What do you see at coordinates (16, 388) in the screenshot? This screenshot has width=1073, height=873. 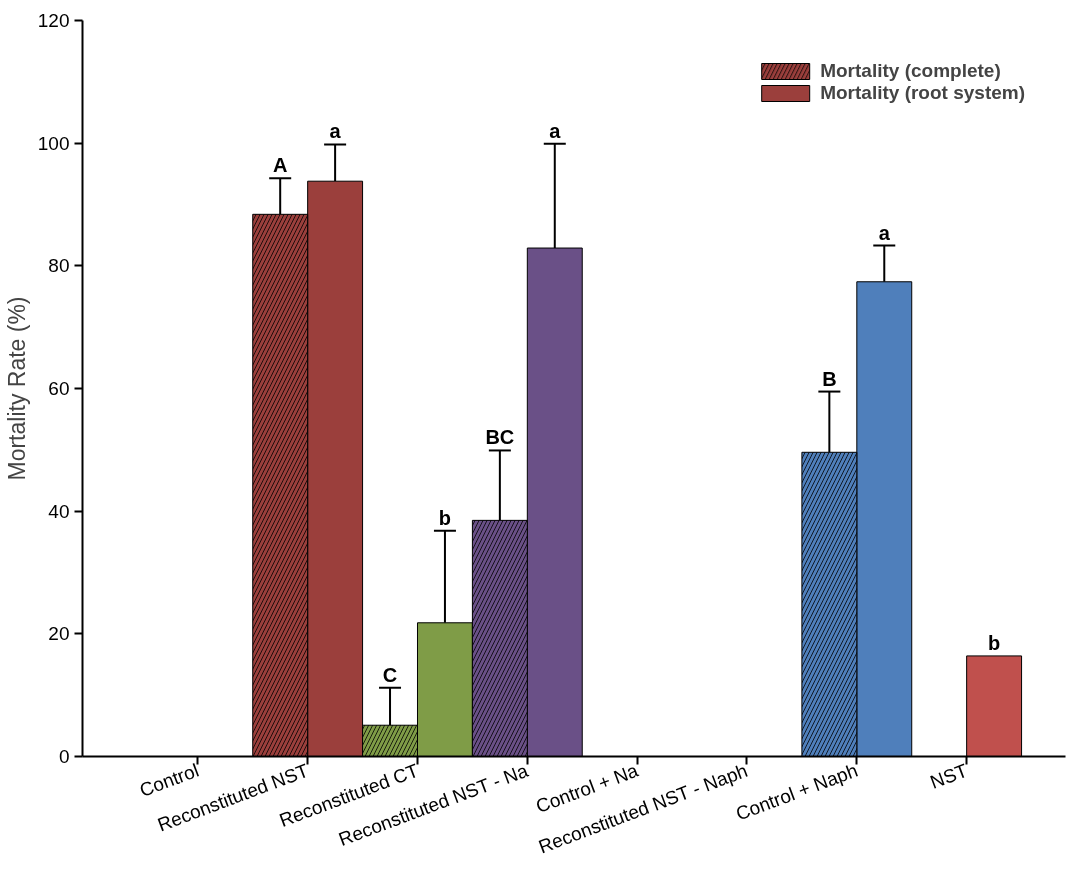 I see `y-axis-title: Mortality Rate (%)` at bounding box center [16, 388].